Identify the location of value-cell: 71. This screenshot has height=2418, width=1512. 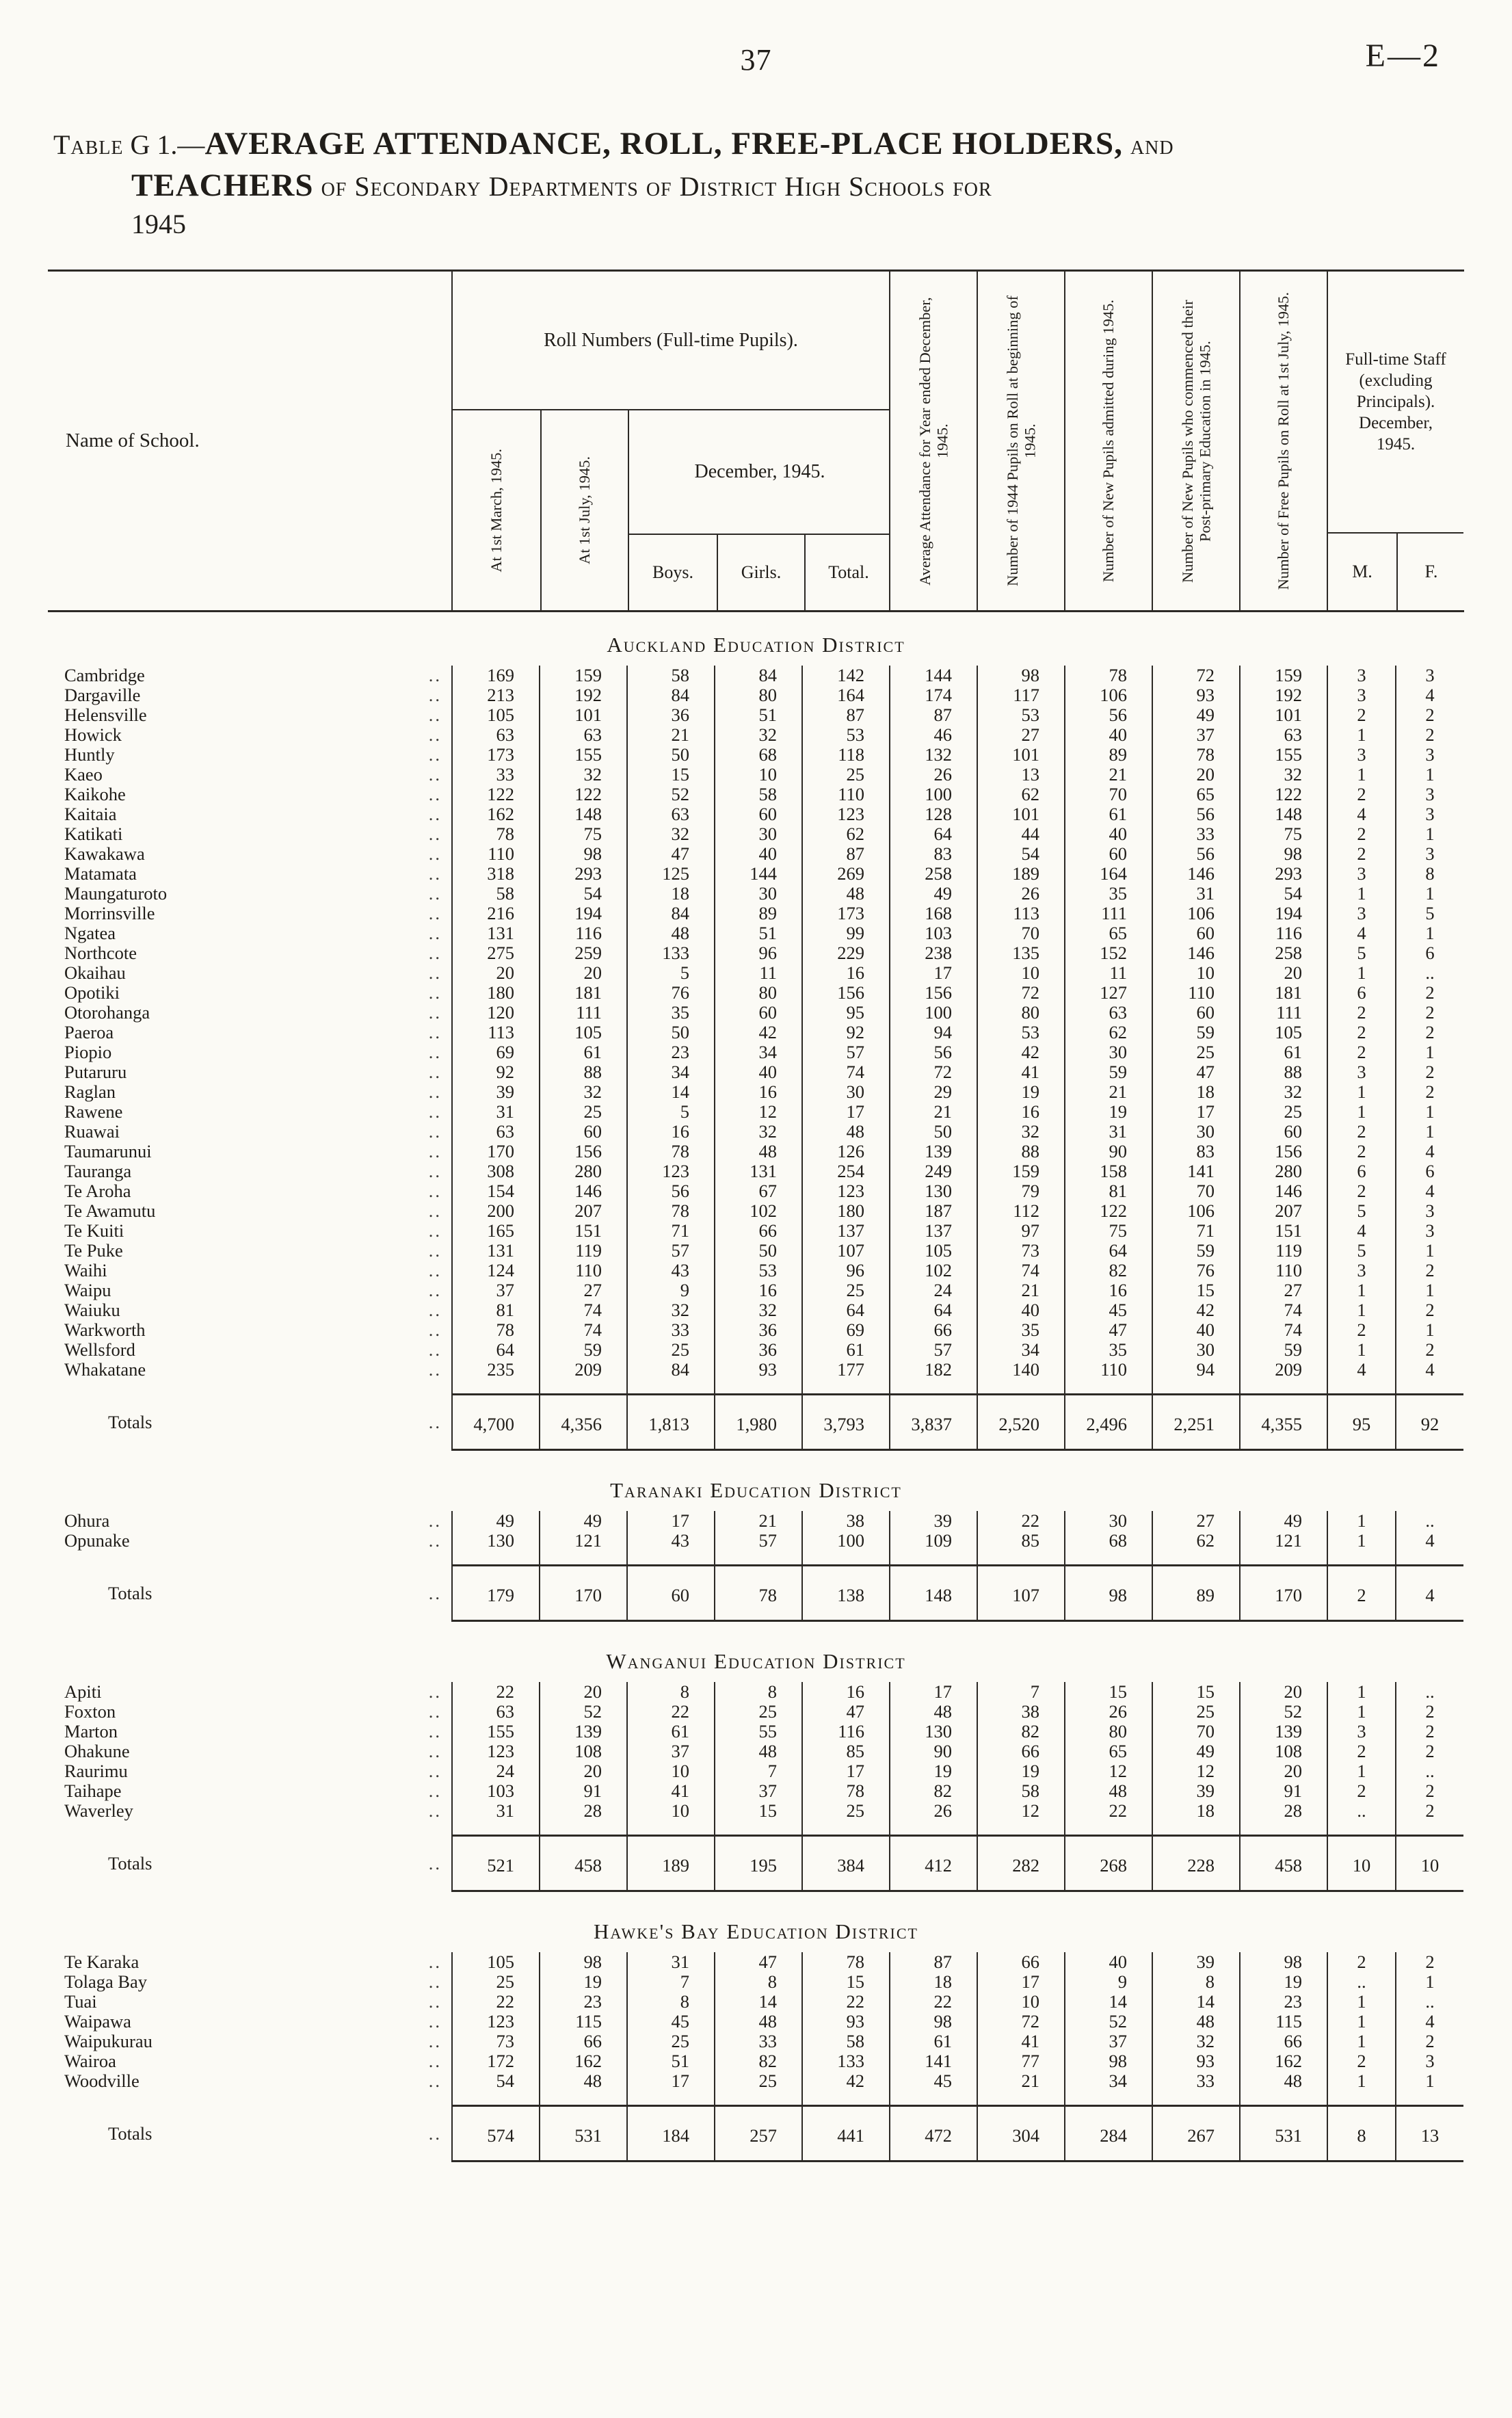
(1195, 1231).